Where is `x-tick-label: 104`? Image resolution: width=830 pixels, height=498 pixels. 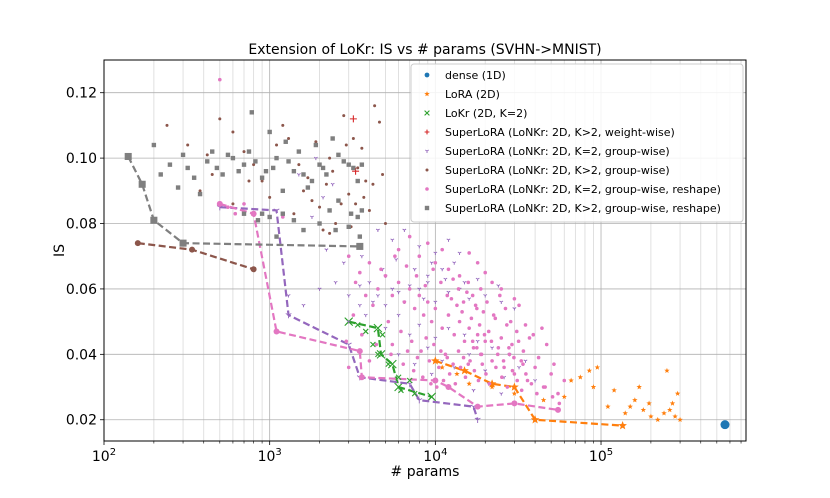
x-tick-label: 104 is located at coordinates (435, 456).